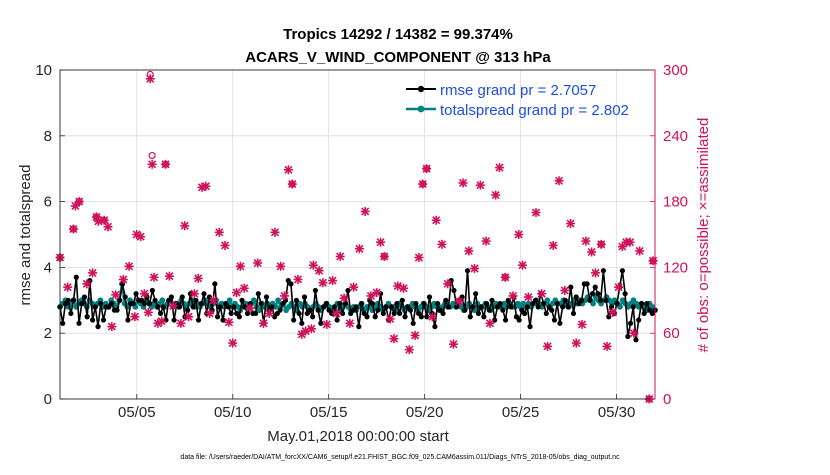 This screenshot has width=830, height=475. I want to click on rmse-line, so click(357, 305).